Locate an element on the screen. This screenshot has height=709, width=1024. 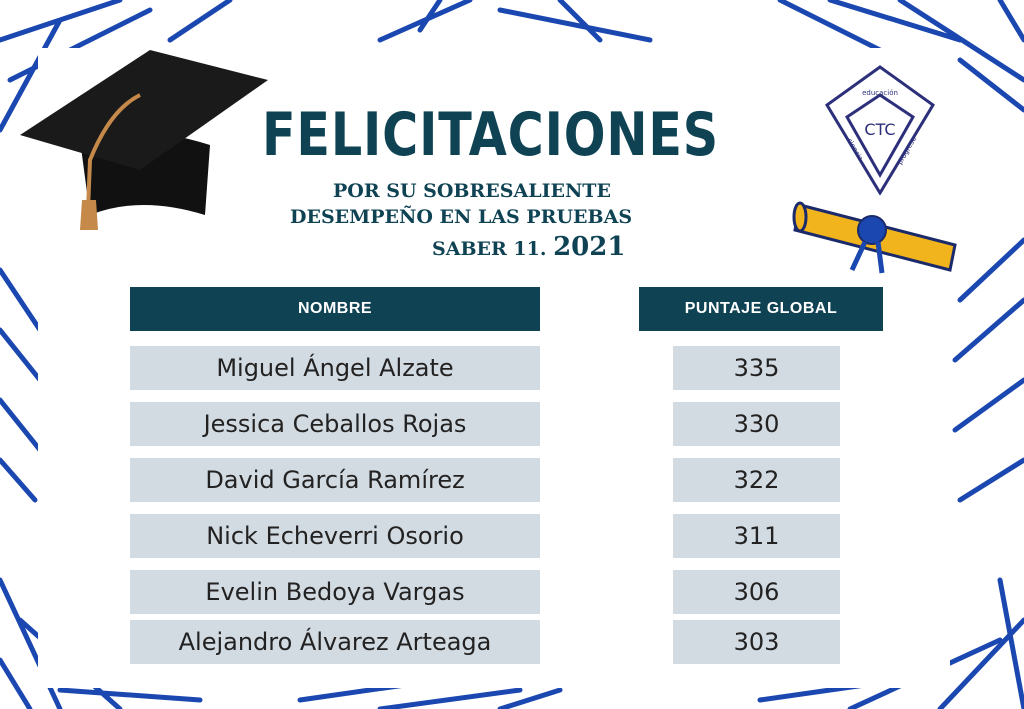
school-logo: CTC educación ciencia progreso is located at coordinates (880, 130).